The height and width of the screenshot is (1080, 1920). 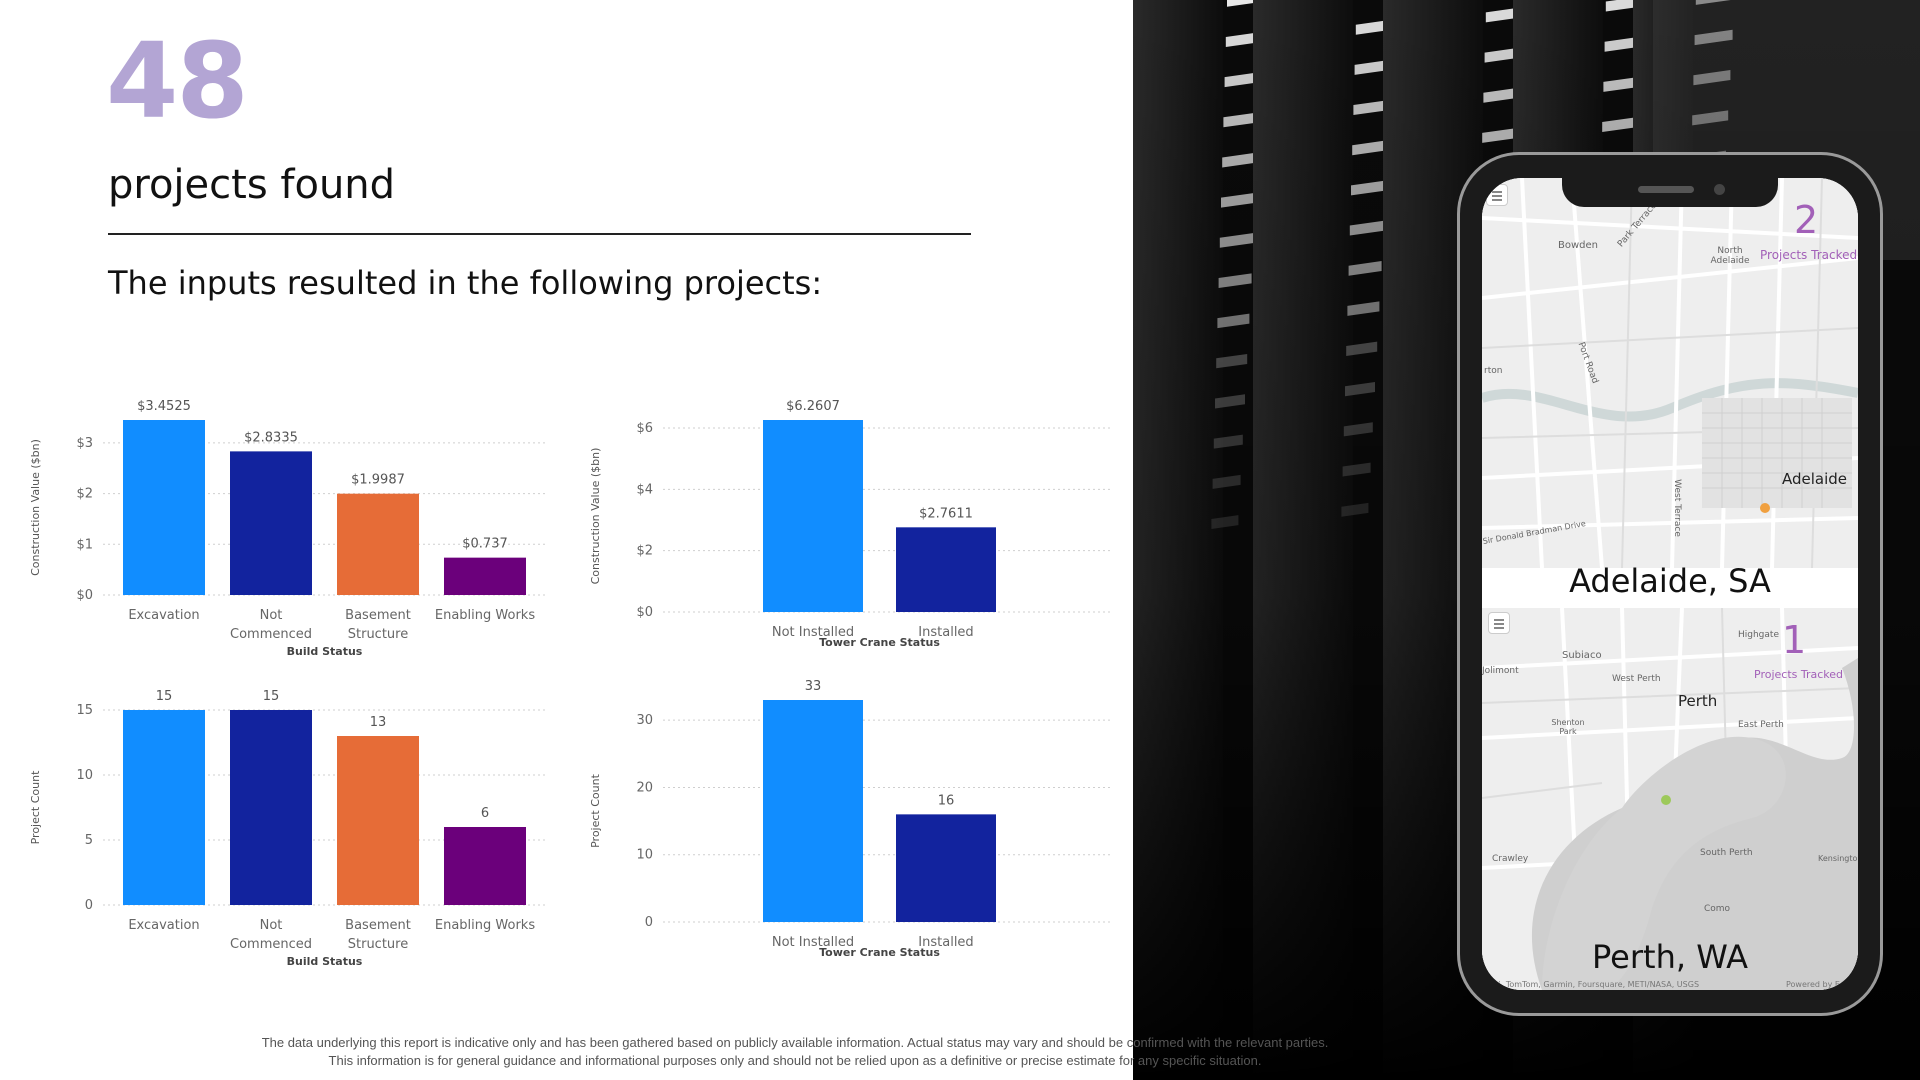 What do you see at coordinates (1582, 655) in the screenshot?
I see `map-label-subiaco: Subiaco` at bounding box center [1582, 655].